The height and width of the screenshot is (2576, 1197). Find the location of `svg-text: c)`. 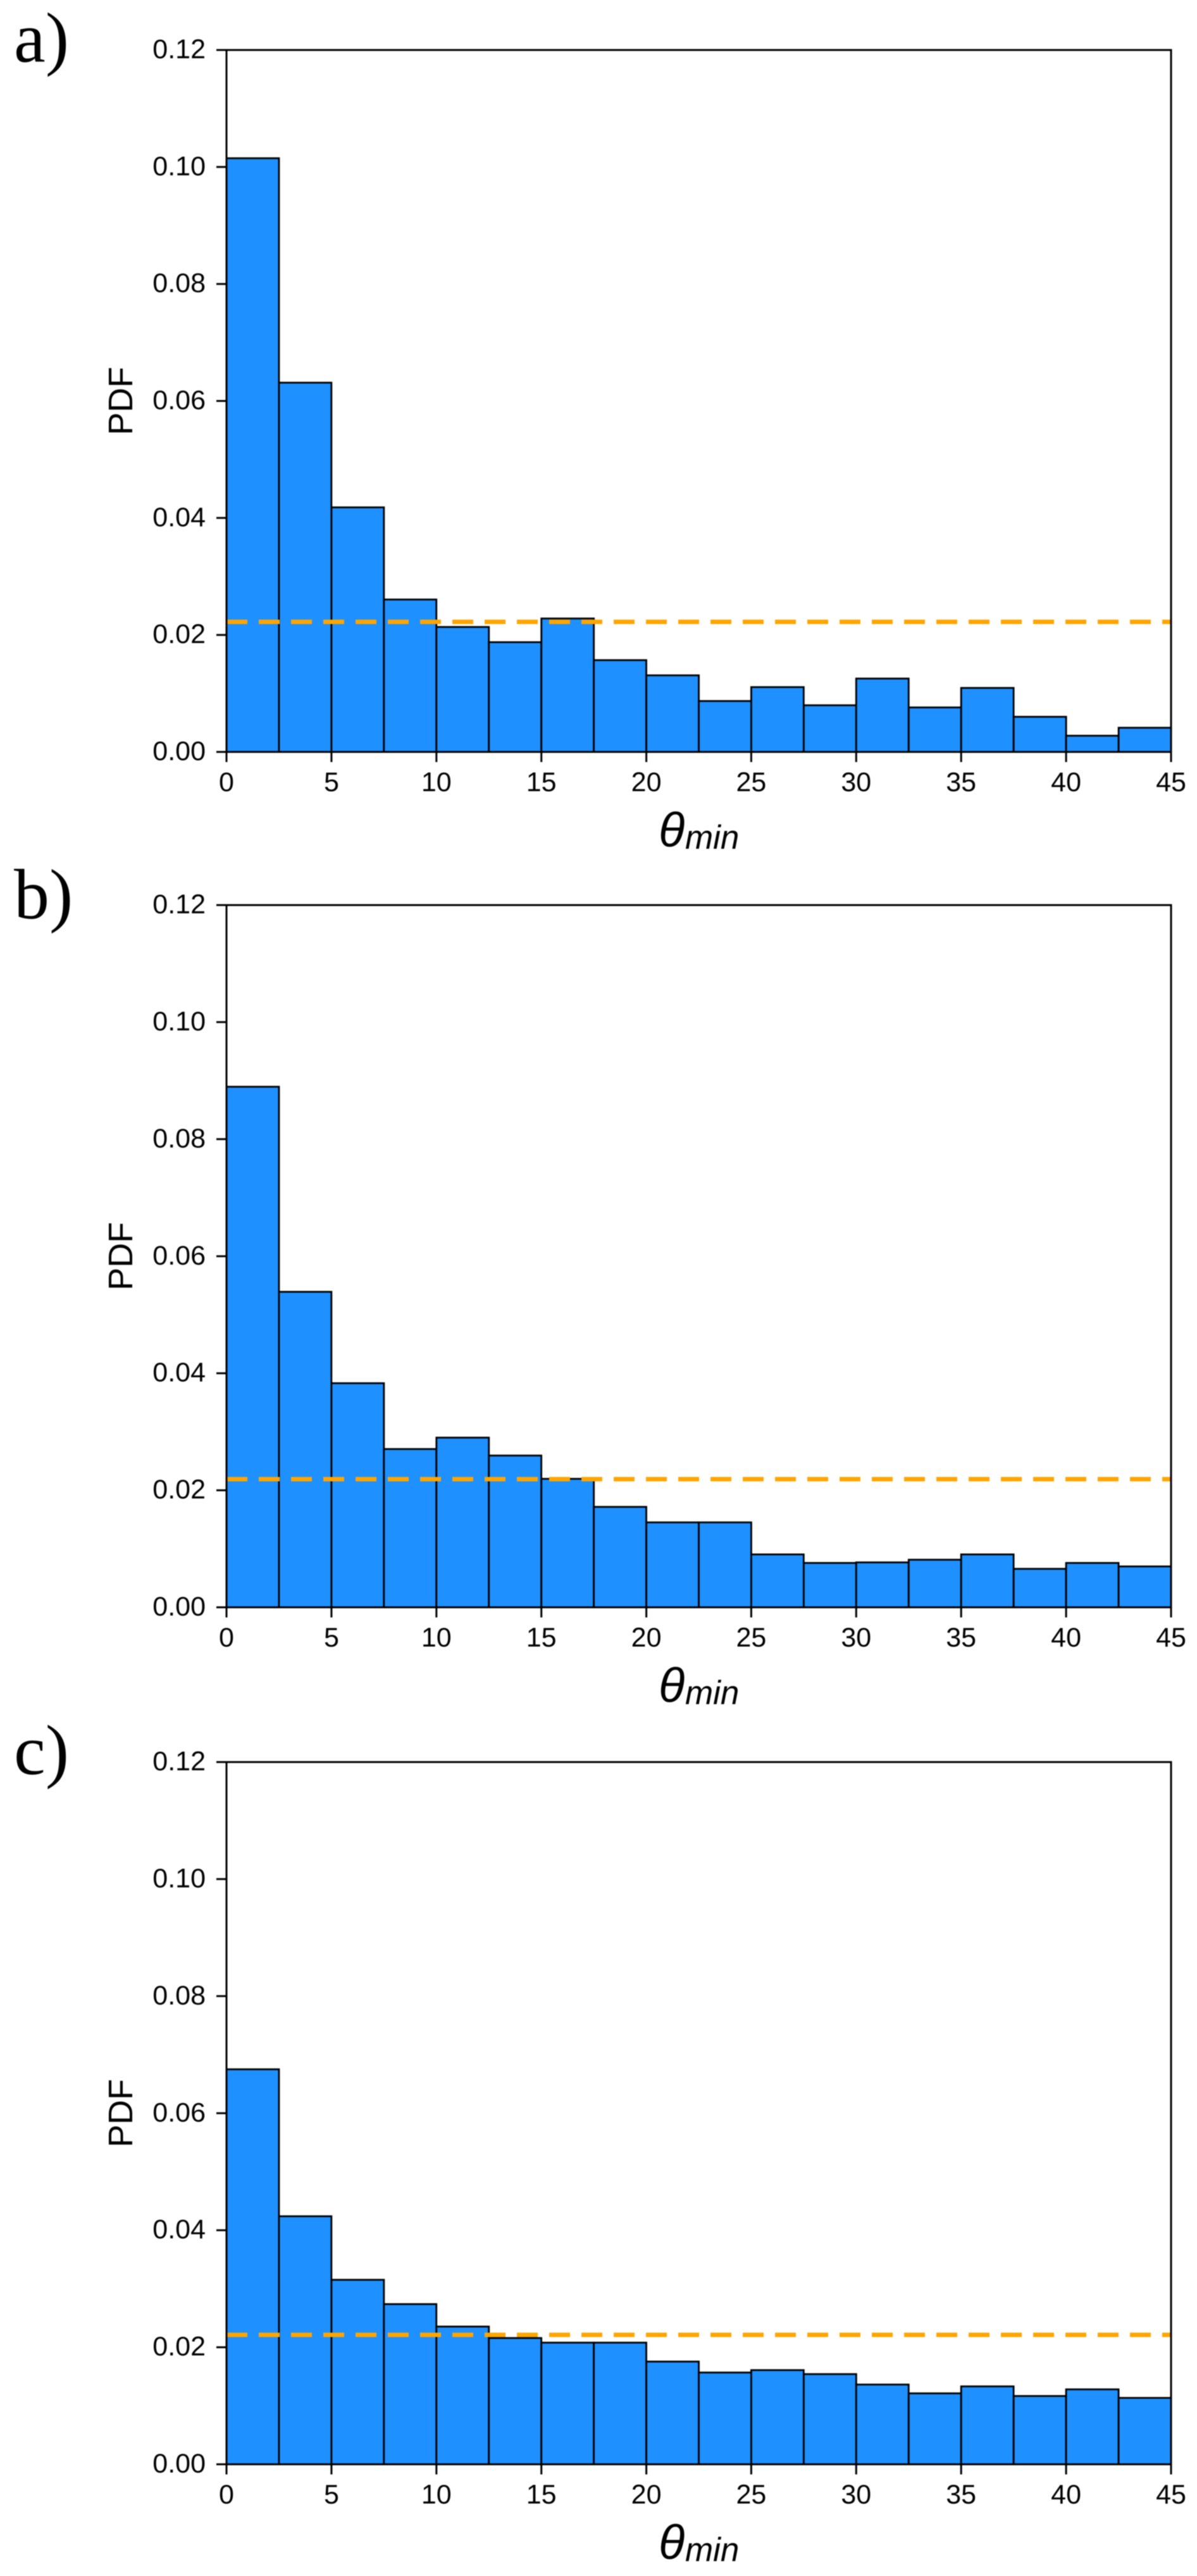

svg-text: c) is located at coordinates (41, 1751).